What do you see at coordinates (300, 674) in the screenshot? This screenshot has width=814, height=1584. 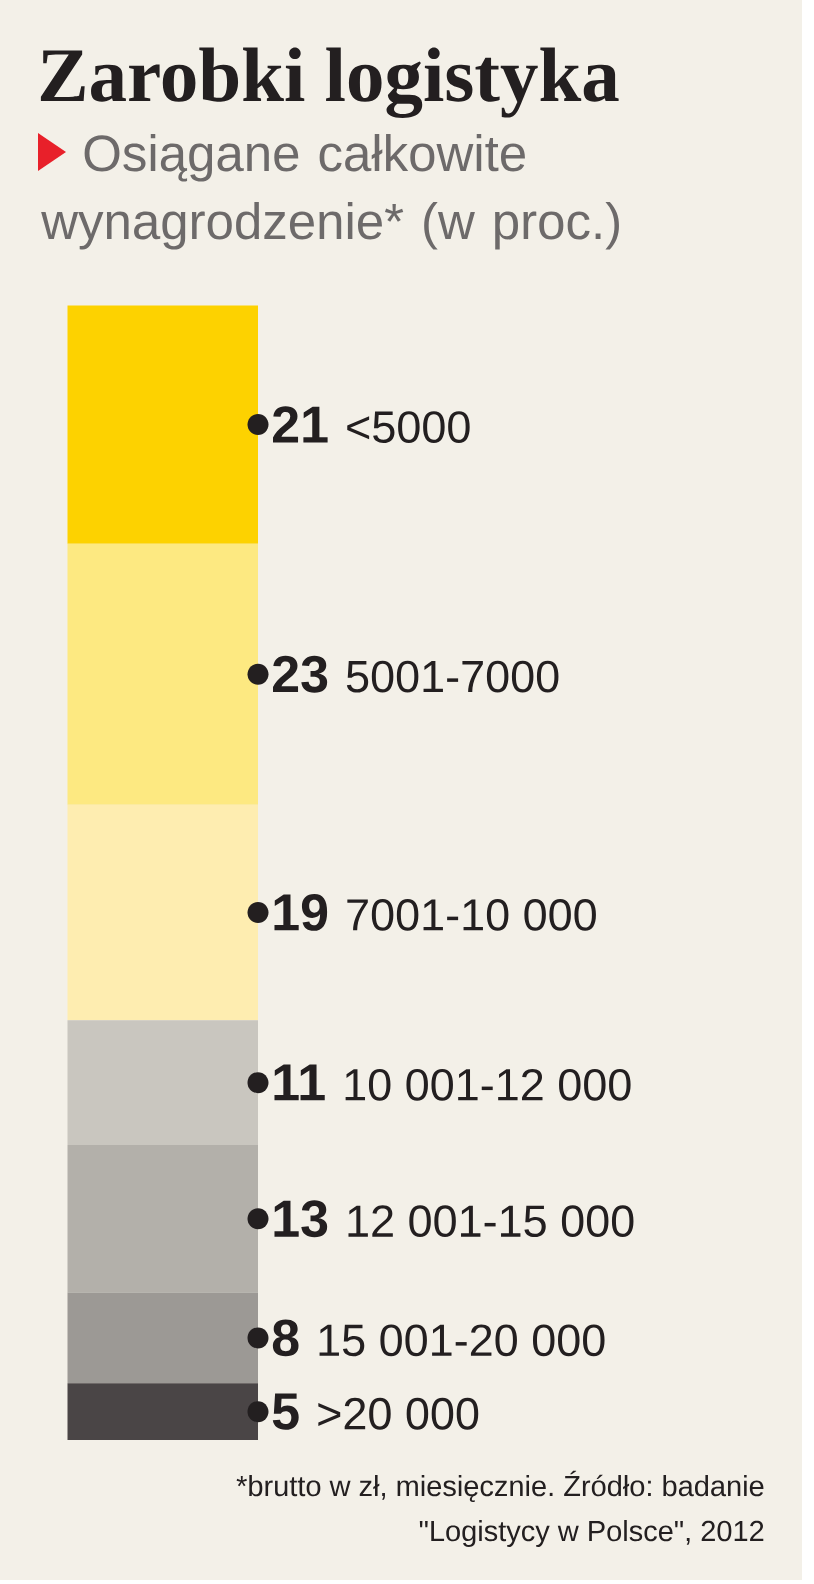 I see `data-label: 23` at bounding box center [300, 674].